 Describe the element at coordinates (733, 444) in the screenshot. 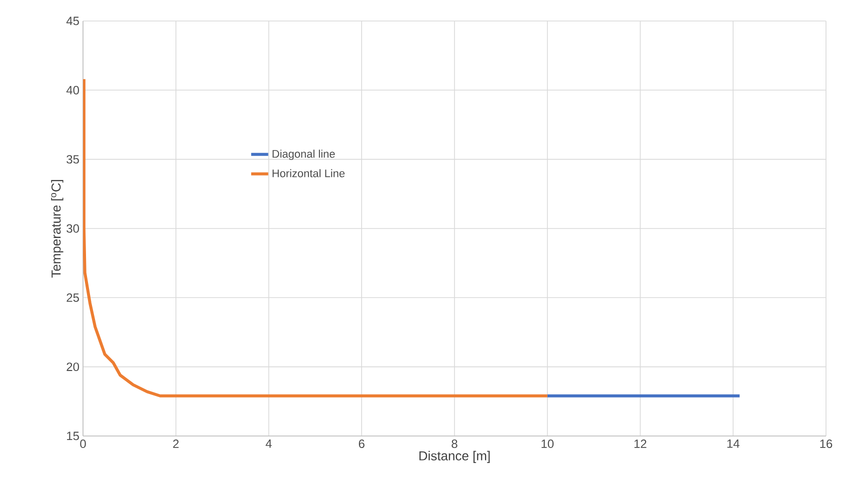

I see `x-tick-label: 14` at that location.